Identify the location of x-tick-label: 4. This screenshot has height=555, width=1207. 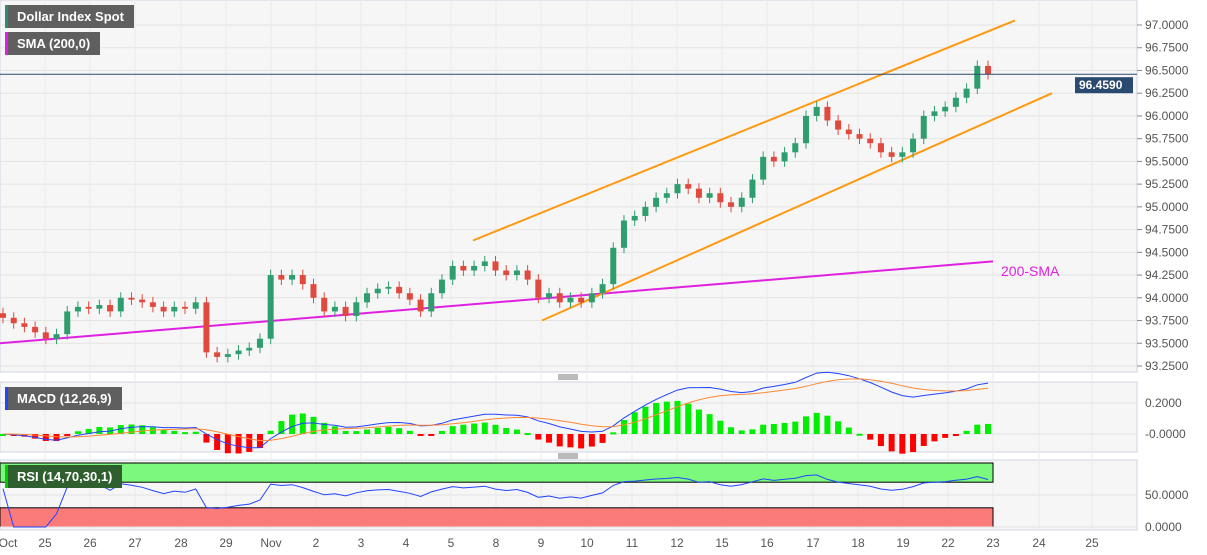
(406, 543).